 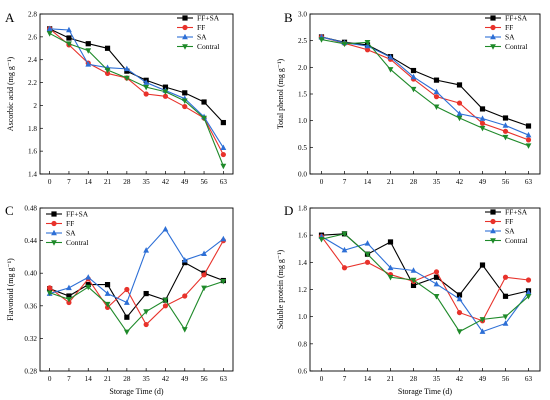 What do you see at coordinates (10, 93) in the screenshot?
I see `y-axis-title: Ascorbic acid (mg g⁻¹)` at bounding box center [10, 93].